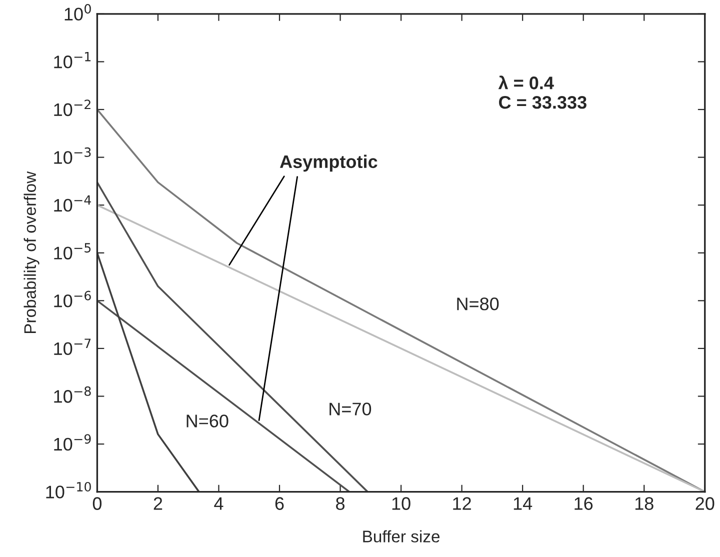 The image size is (720, 557). I want to click on x-tick-label: 2, so click(158, 503).